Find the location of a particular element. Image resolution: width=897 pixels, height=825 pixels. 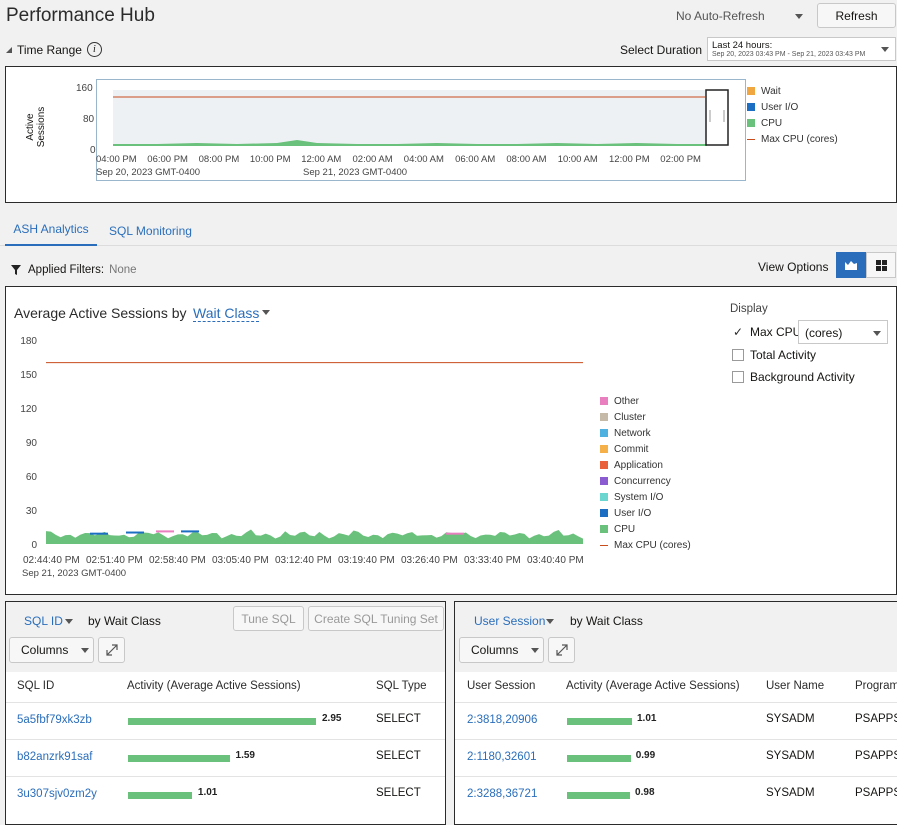

legend-label: CPU is located at coordinates (625, 529).